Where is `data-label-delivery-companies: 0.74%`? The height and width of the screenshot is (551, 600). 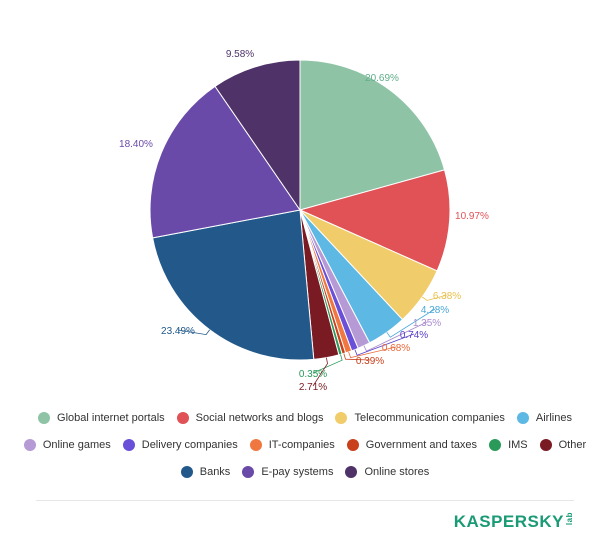
data-label-delivery-companies: 0.74% is located at coordinates (414, 335).